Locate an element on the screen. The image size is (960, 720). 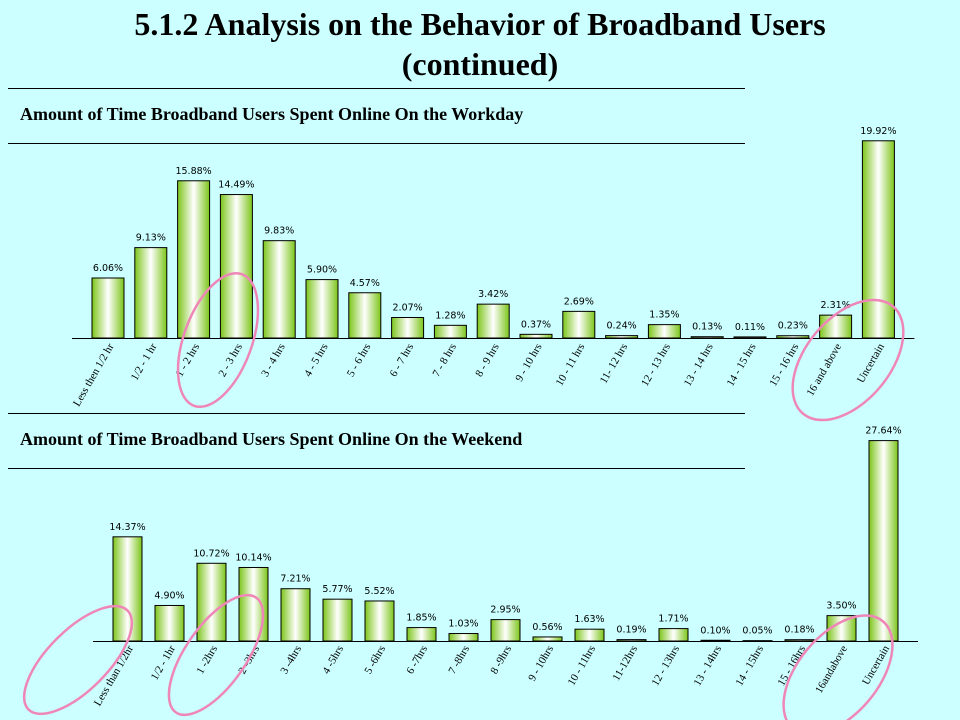
data-label: 1.35% is located at coordinates (664, 315).